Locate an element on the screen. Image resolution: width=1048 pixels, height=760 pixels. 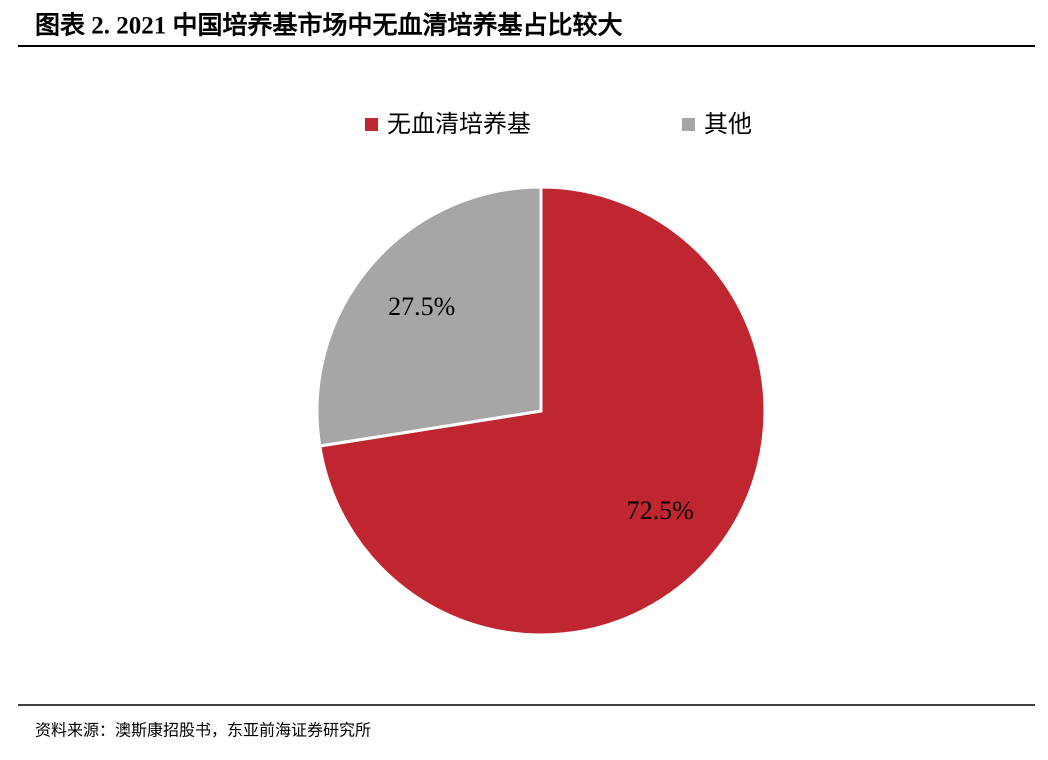
legend-label: 无血清培养基 is located at coordinates (459, 124).